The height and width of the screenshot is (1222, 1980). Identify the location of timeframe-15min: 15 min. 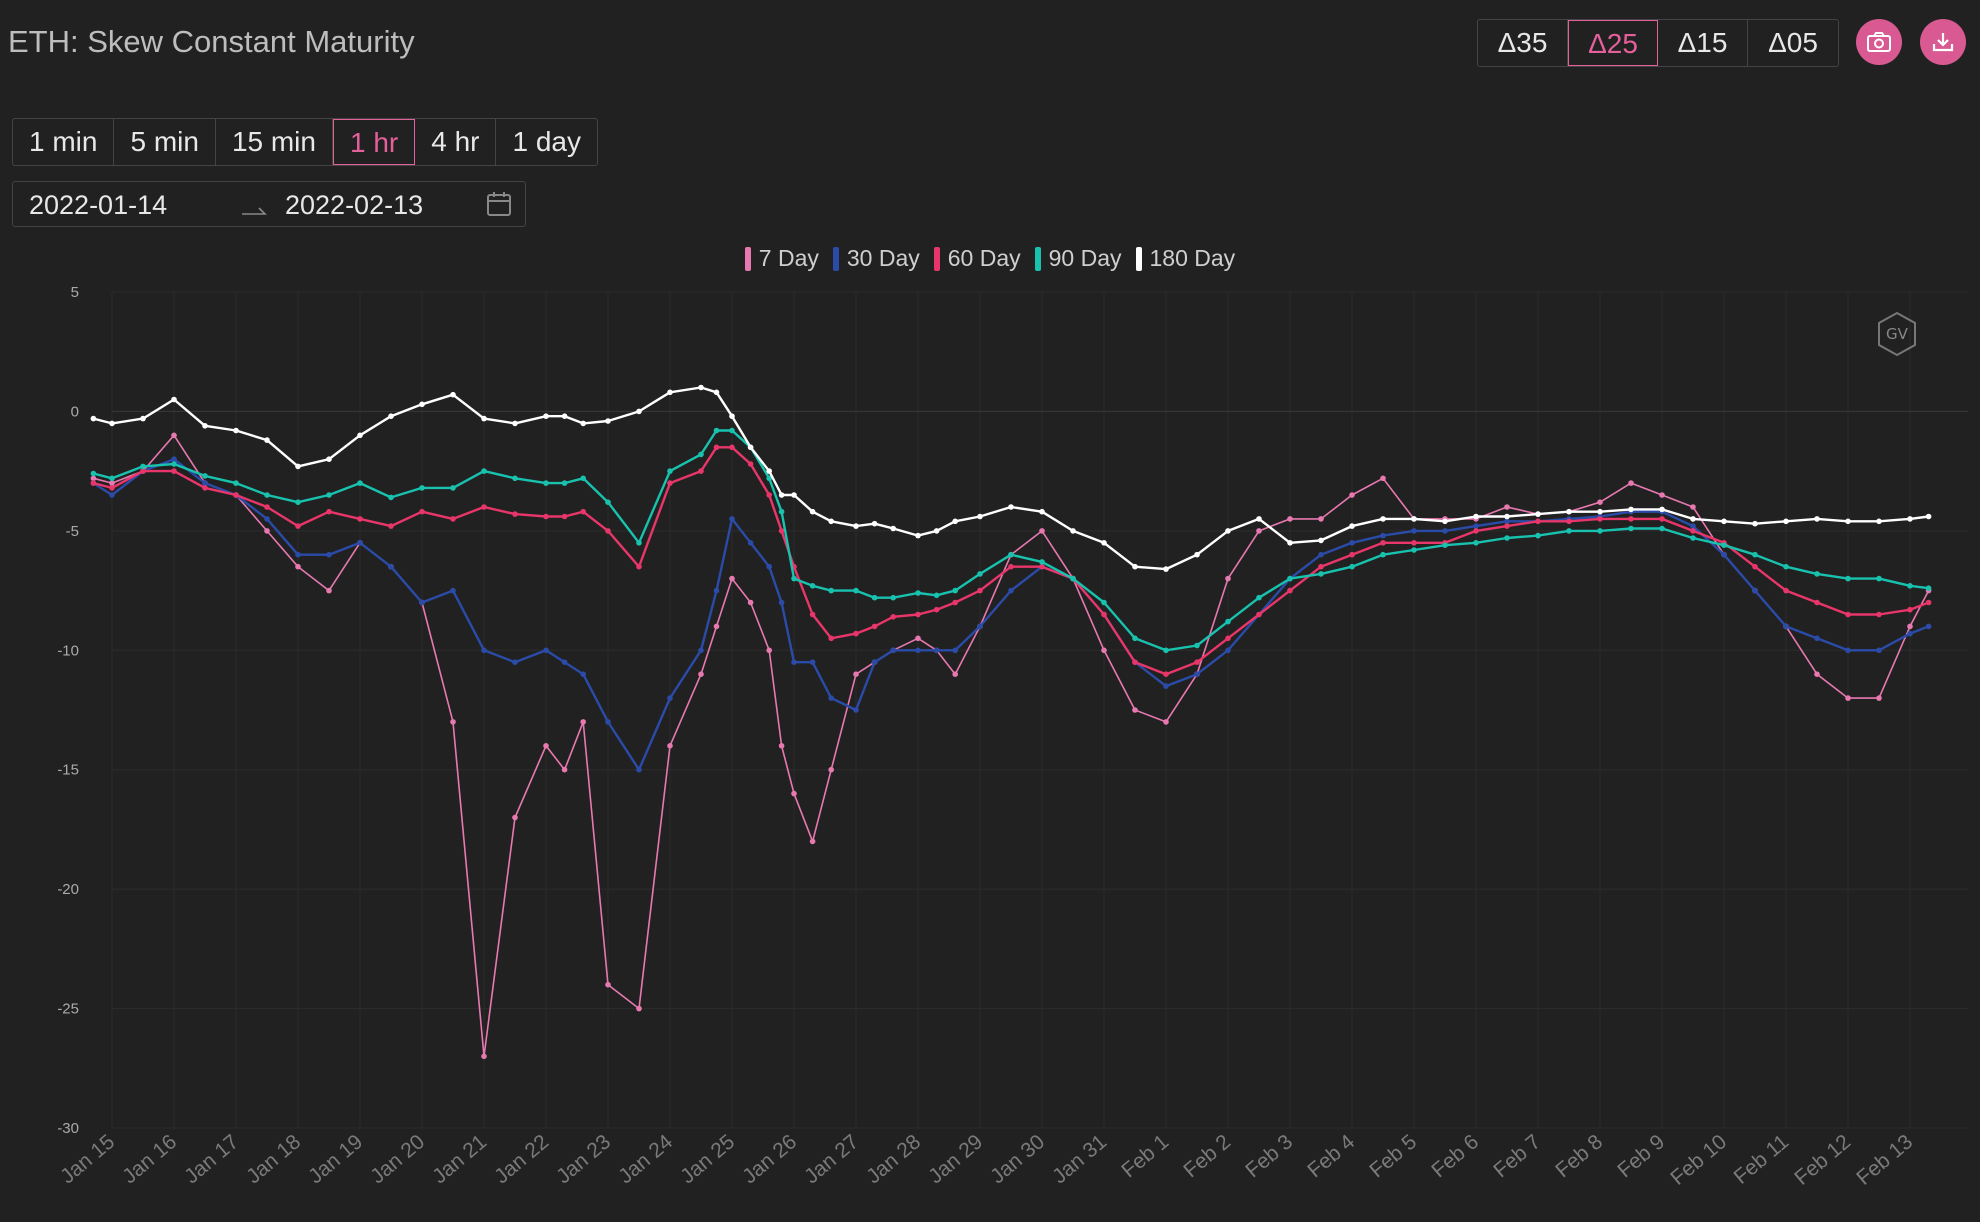
(274, 142).